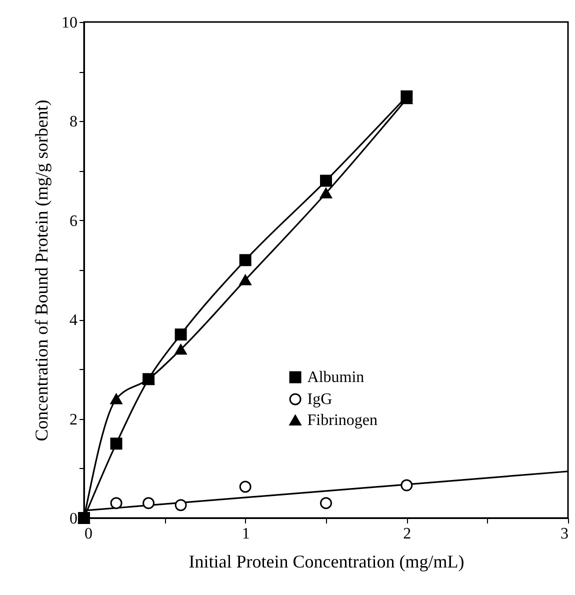  I want to click on y-tick-label: 8, so click(74, 122).